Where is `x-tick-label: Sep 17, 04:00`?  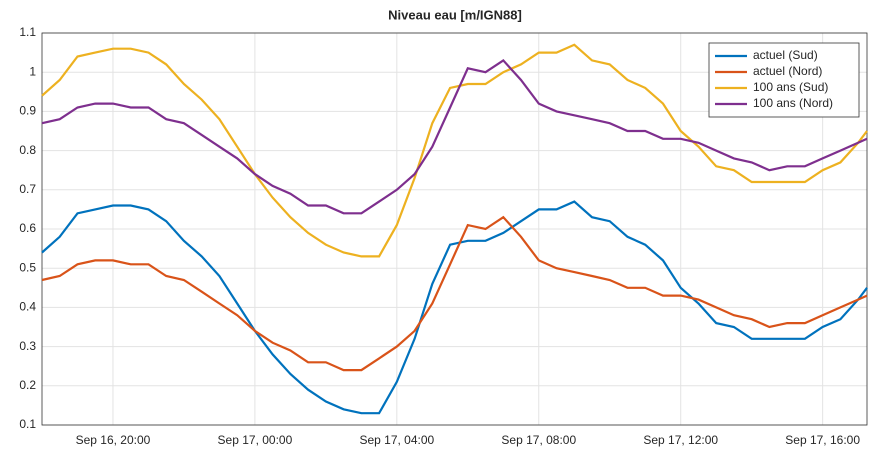
x-tick-label: Sep 17, 04:00 is located at coordinates (396, 440).